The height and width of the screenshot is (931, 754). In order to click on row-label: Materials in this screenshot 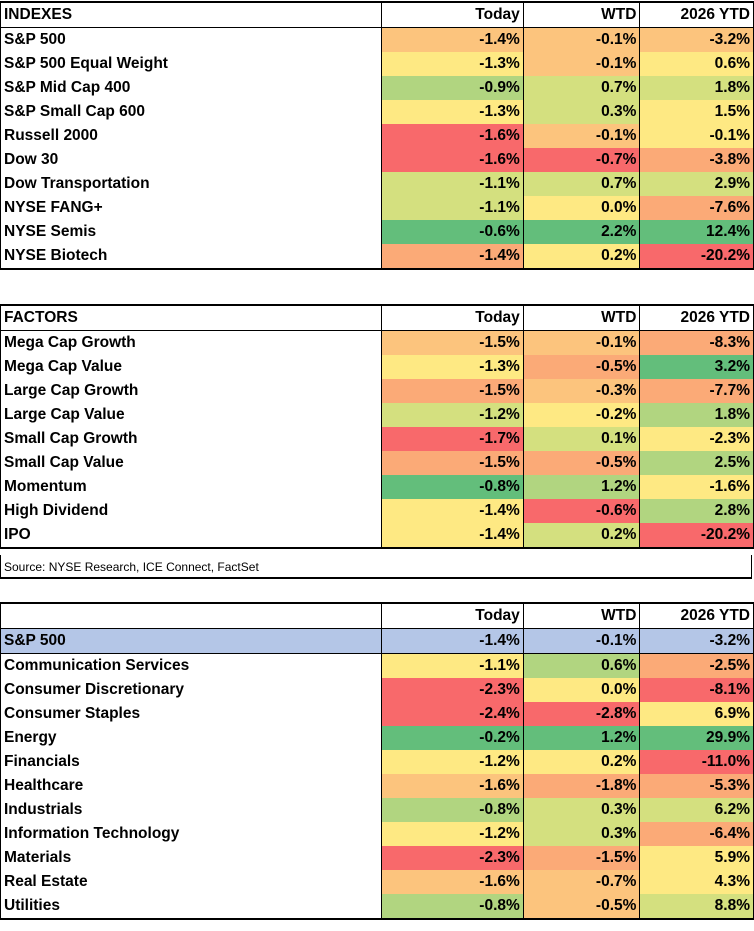, I will do `click(191, 858)`.